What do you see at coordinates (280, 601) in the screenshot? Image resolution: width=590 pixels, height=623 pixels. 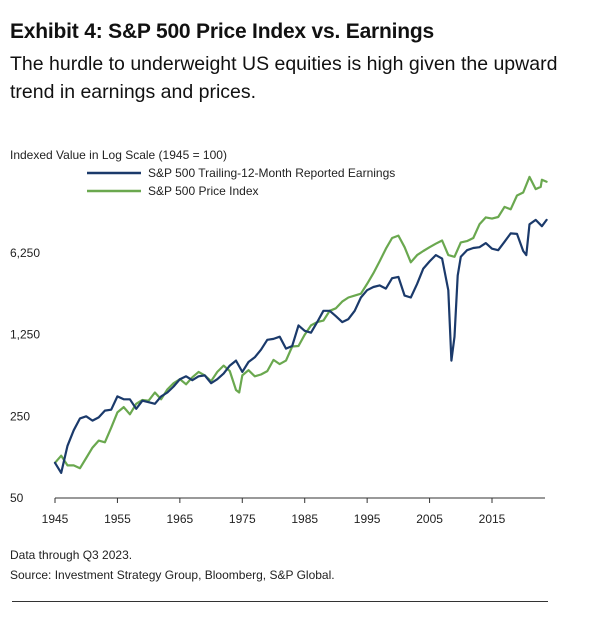 I see `footer-divider` at bounding box center [280, 601].